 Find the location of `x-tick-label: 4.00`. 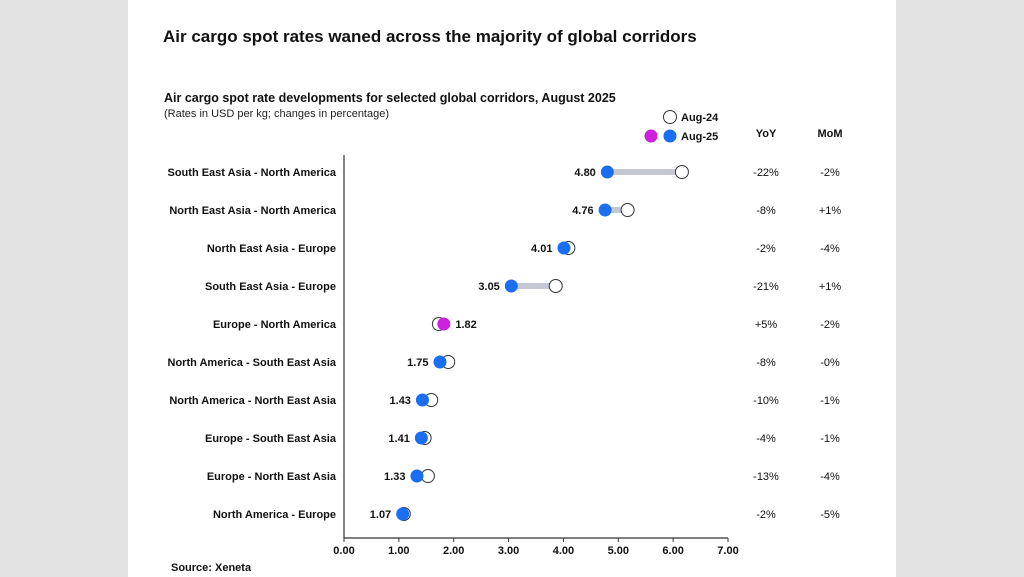

x-tick-label: 4.00 is located at coordinates (563, 551).